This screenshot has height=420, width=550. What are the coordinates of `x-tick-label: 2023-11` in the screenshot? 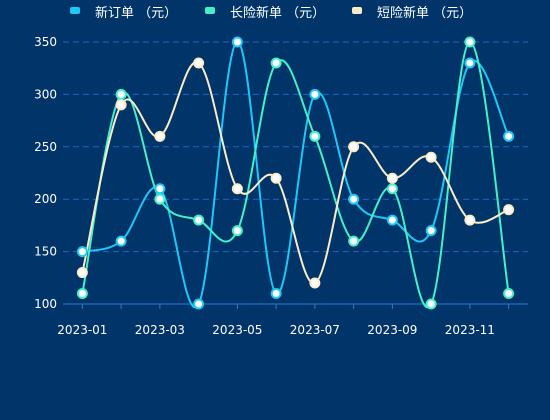 It's located at (470, 330).